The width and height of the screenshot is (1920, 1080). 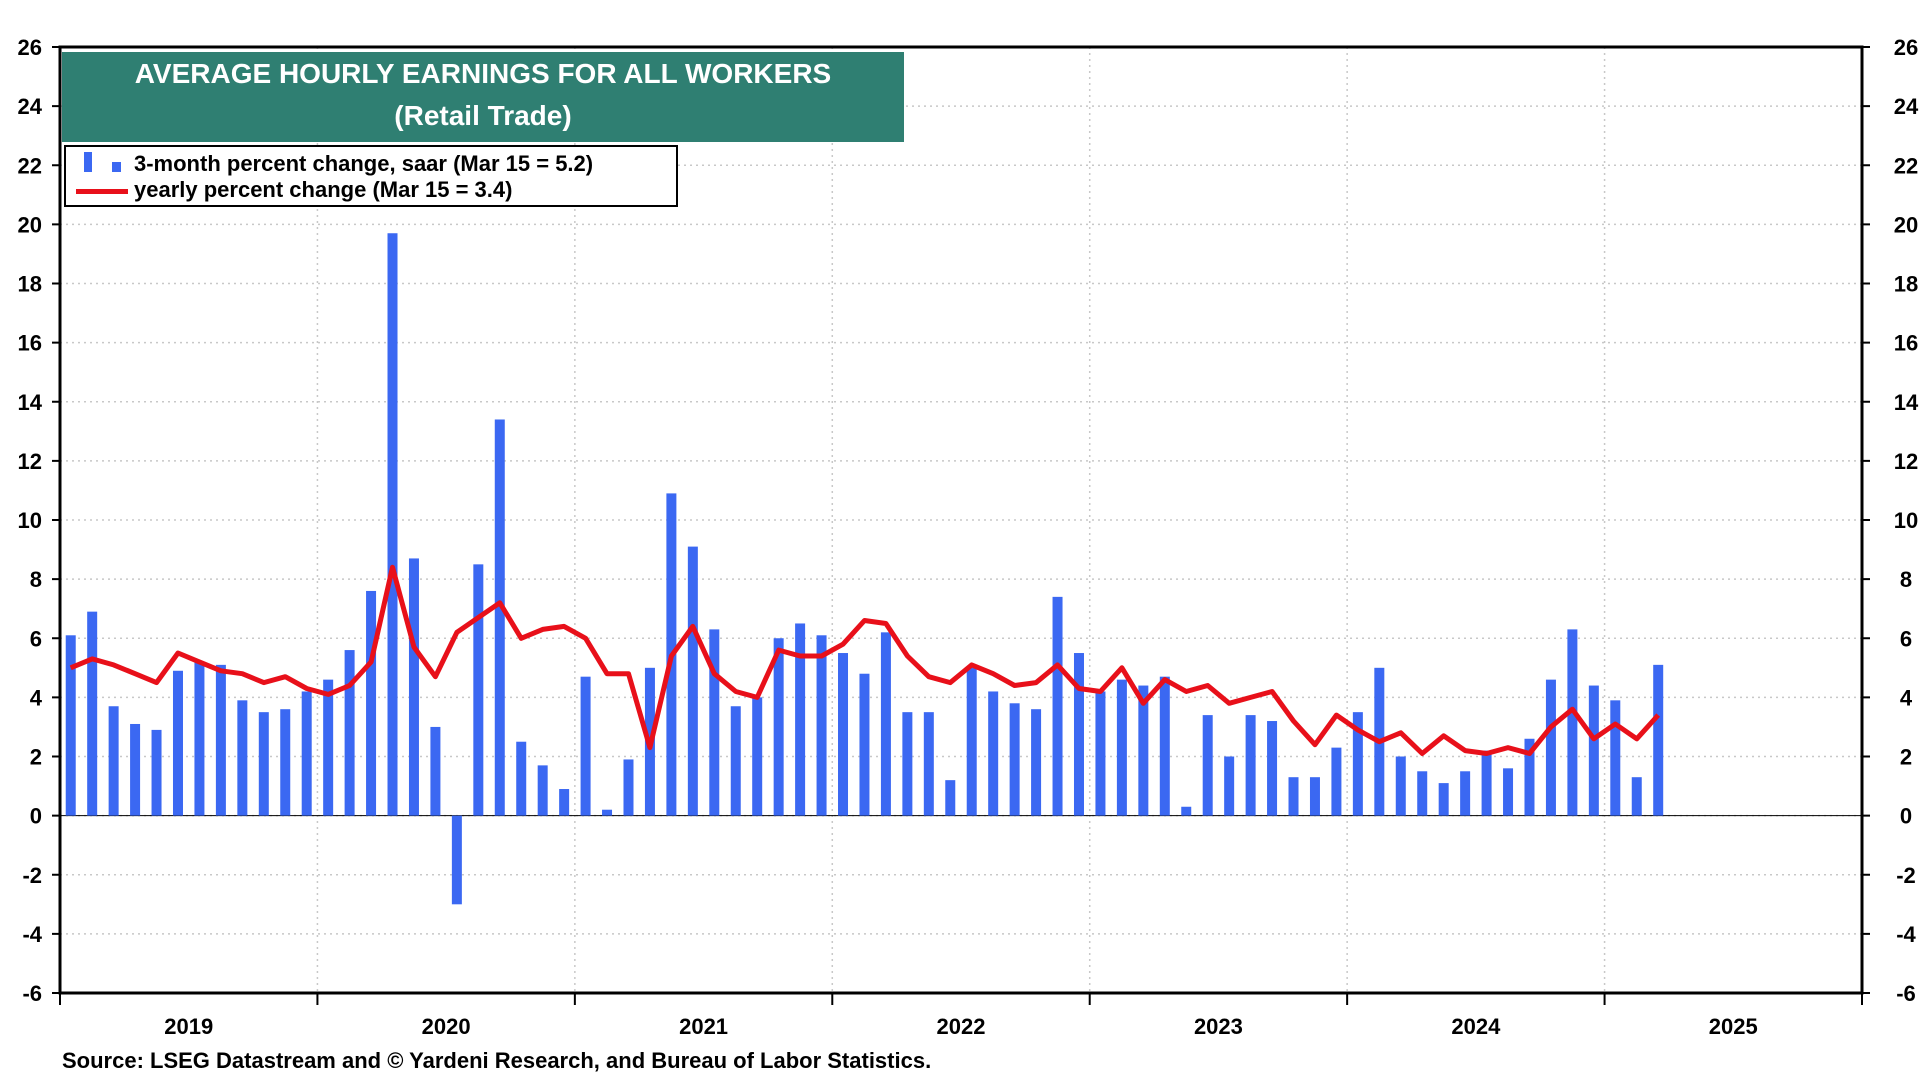 What do you see at coordinates (1906, 284) in the screenshot?
I see `y-tick-label-right: 18` at bounding box center [1906, 284].